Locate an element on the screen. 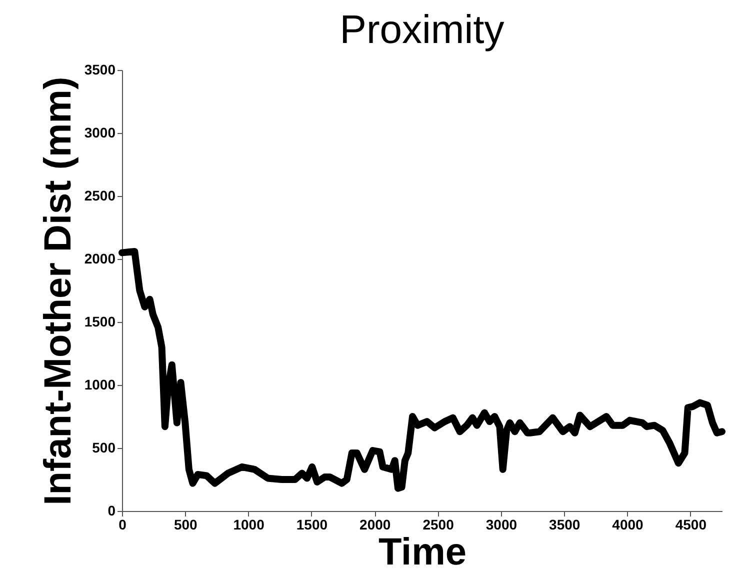  x-tick-label: 4000 is located at coordinates (628, 524).